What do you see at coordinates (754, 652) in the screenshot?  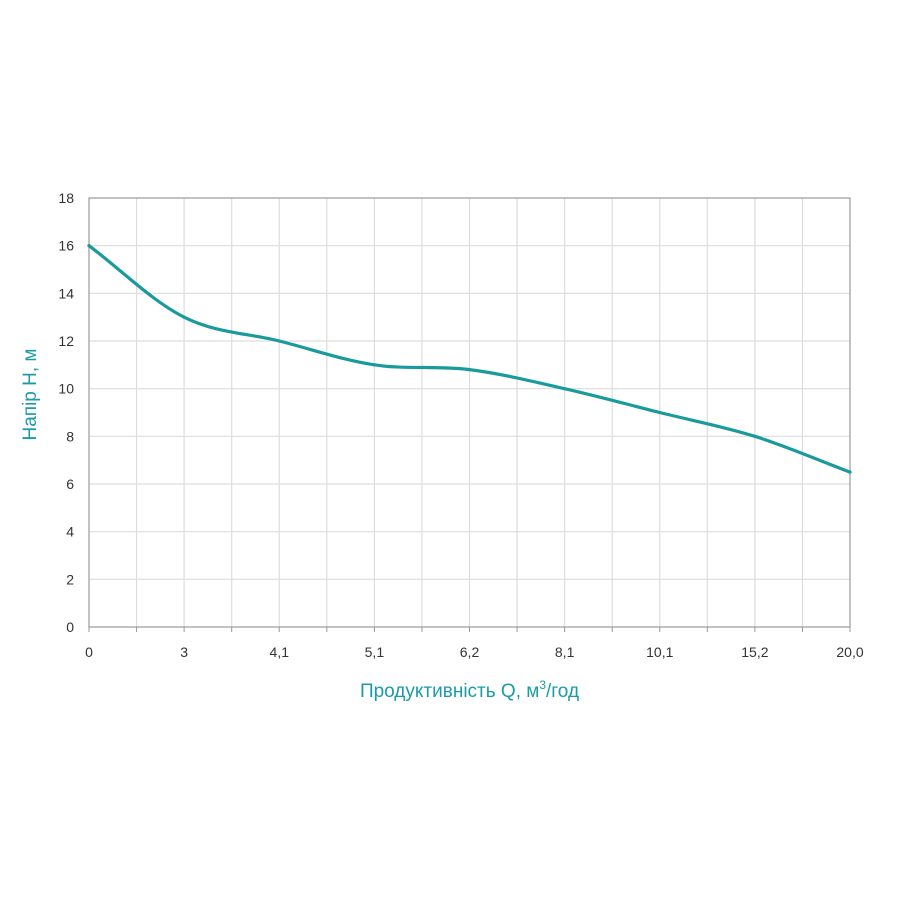 I see `x-tick-label: 15,2` at bounding box center [754, 652].